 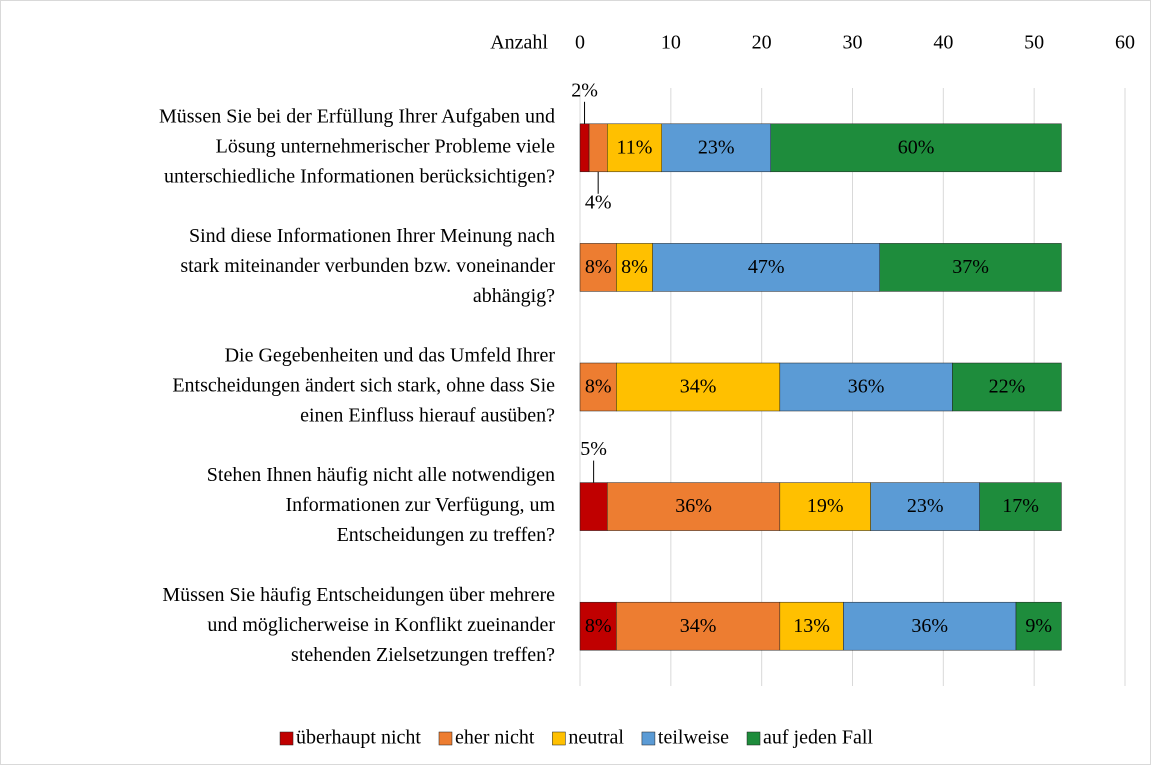 I want to click on x-tick-label: 40, so click(x=943, y=43).